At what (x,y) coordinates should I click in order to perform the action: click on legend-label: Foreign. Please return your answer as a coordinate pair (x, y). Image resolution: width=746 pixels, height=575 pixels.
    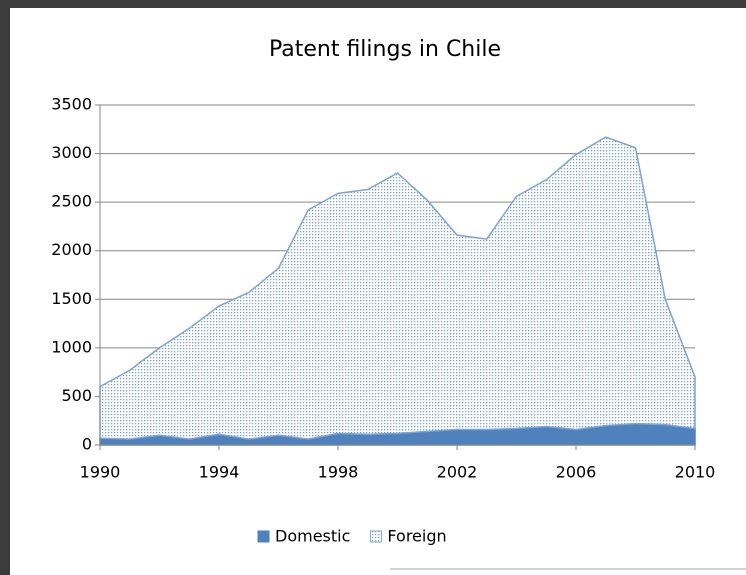
    Looking at the image, I should click on (416, 536).